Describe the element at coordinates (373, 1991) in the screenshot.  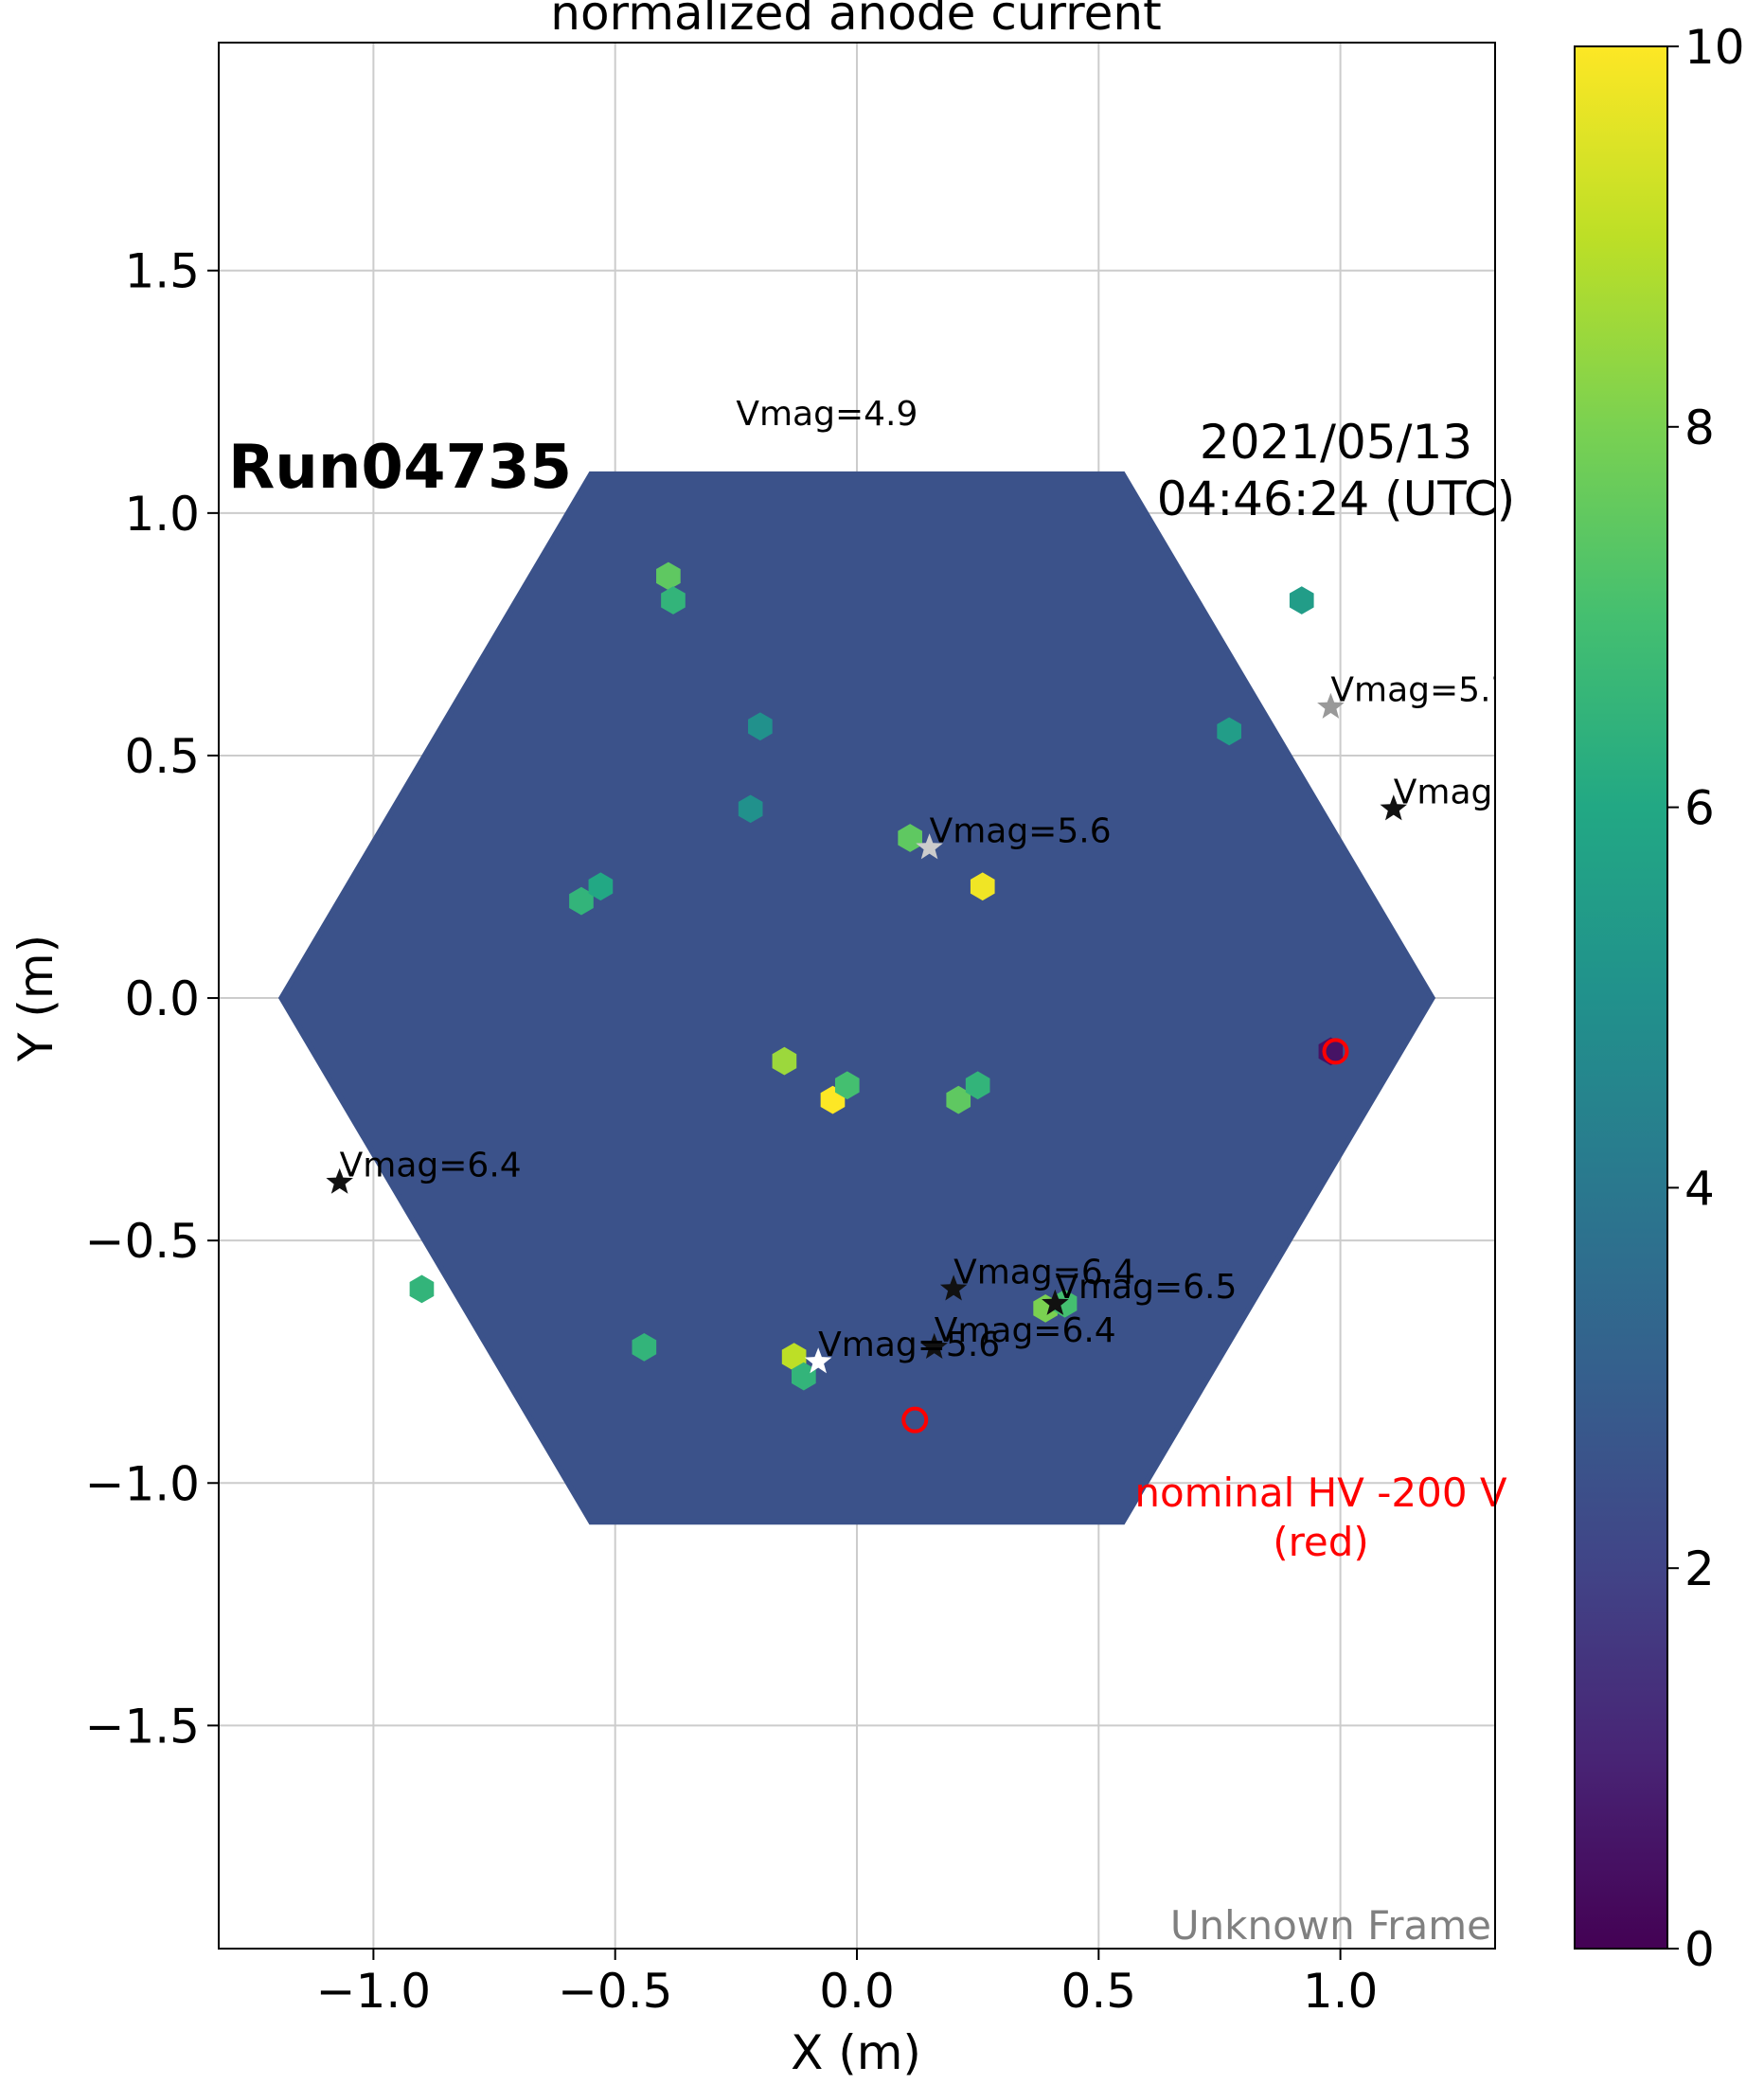
I see `x-tick-label: −1.0` at that location.